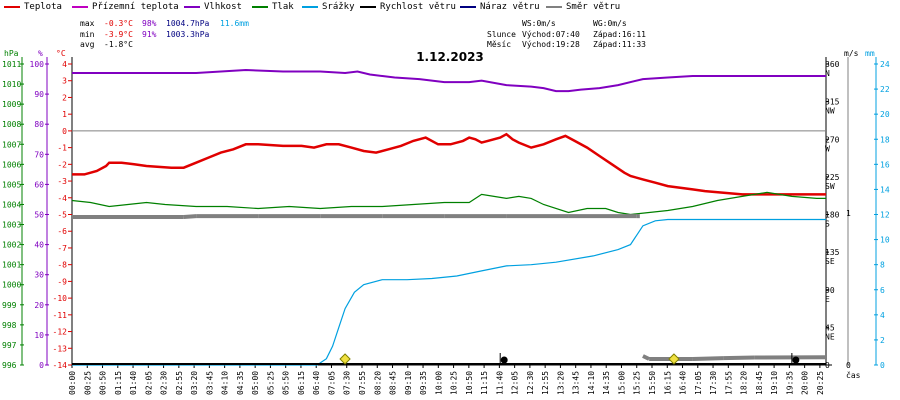  I want to click on direction-cardinal-label: E, so click(827, 299).